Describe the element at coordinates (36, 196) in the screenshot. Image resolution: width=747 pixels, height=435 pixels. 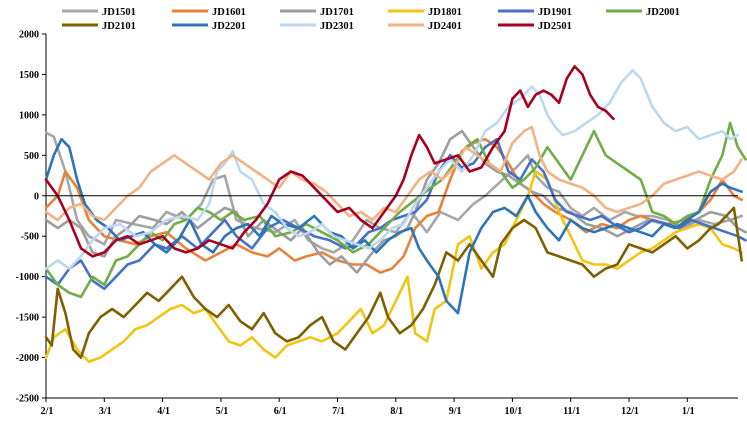
I see `y-tick-label: 0` at that location.